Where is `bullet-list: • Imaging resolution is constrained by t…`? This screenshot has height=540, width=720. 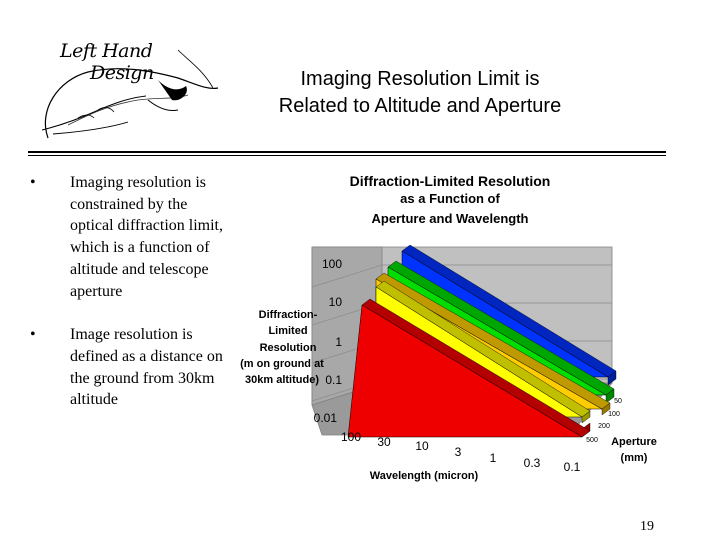
bullet-list: • Imaging resolution is constrained by t… is located at coordinates (126, 302).